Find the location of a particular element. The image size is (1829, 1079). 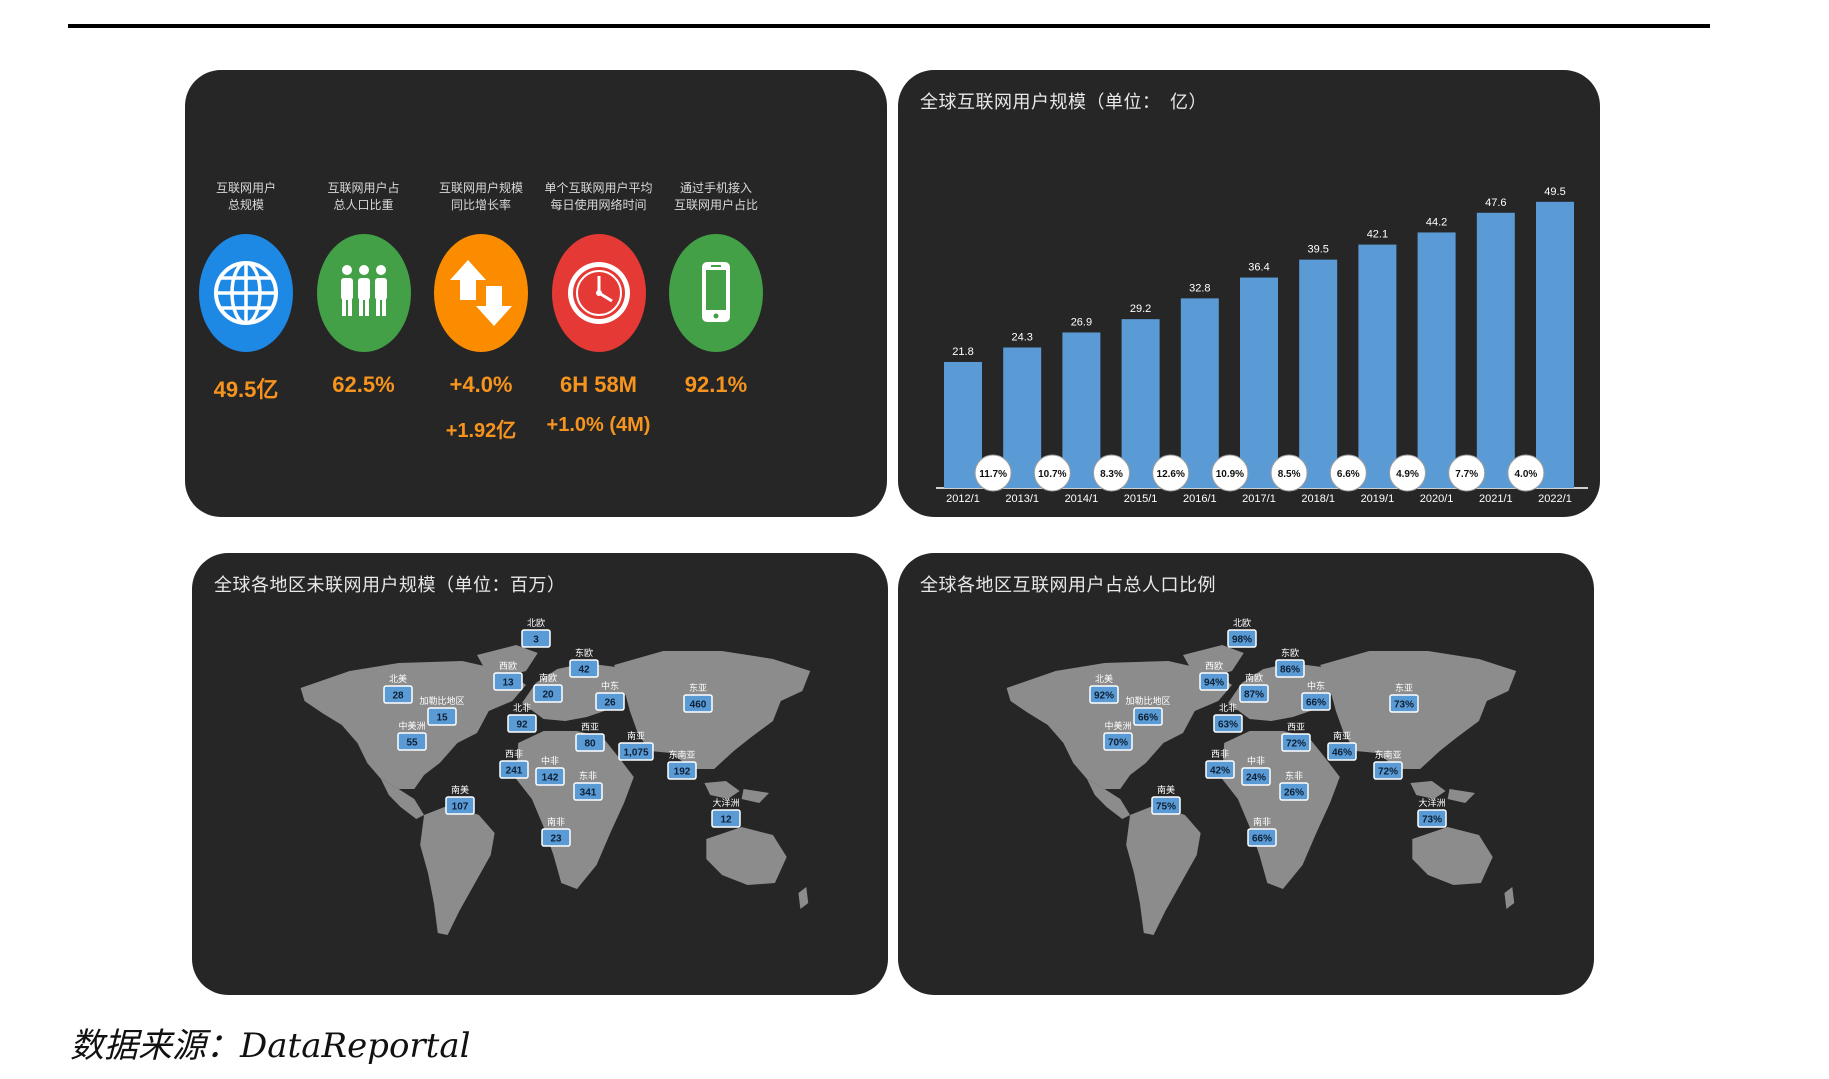

region-value-label: 94% is located at coordinates (1214, 683).